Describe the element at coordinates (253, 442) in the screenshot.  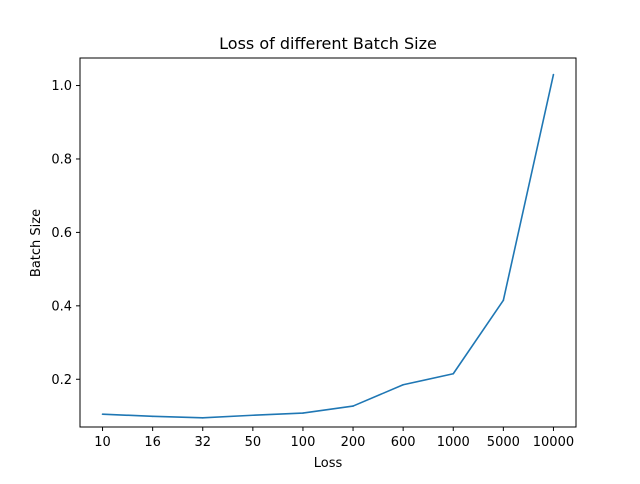
I see `x-tick-label: 50` at that location.